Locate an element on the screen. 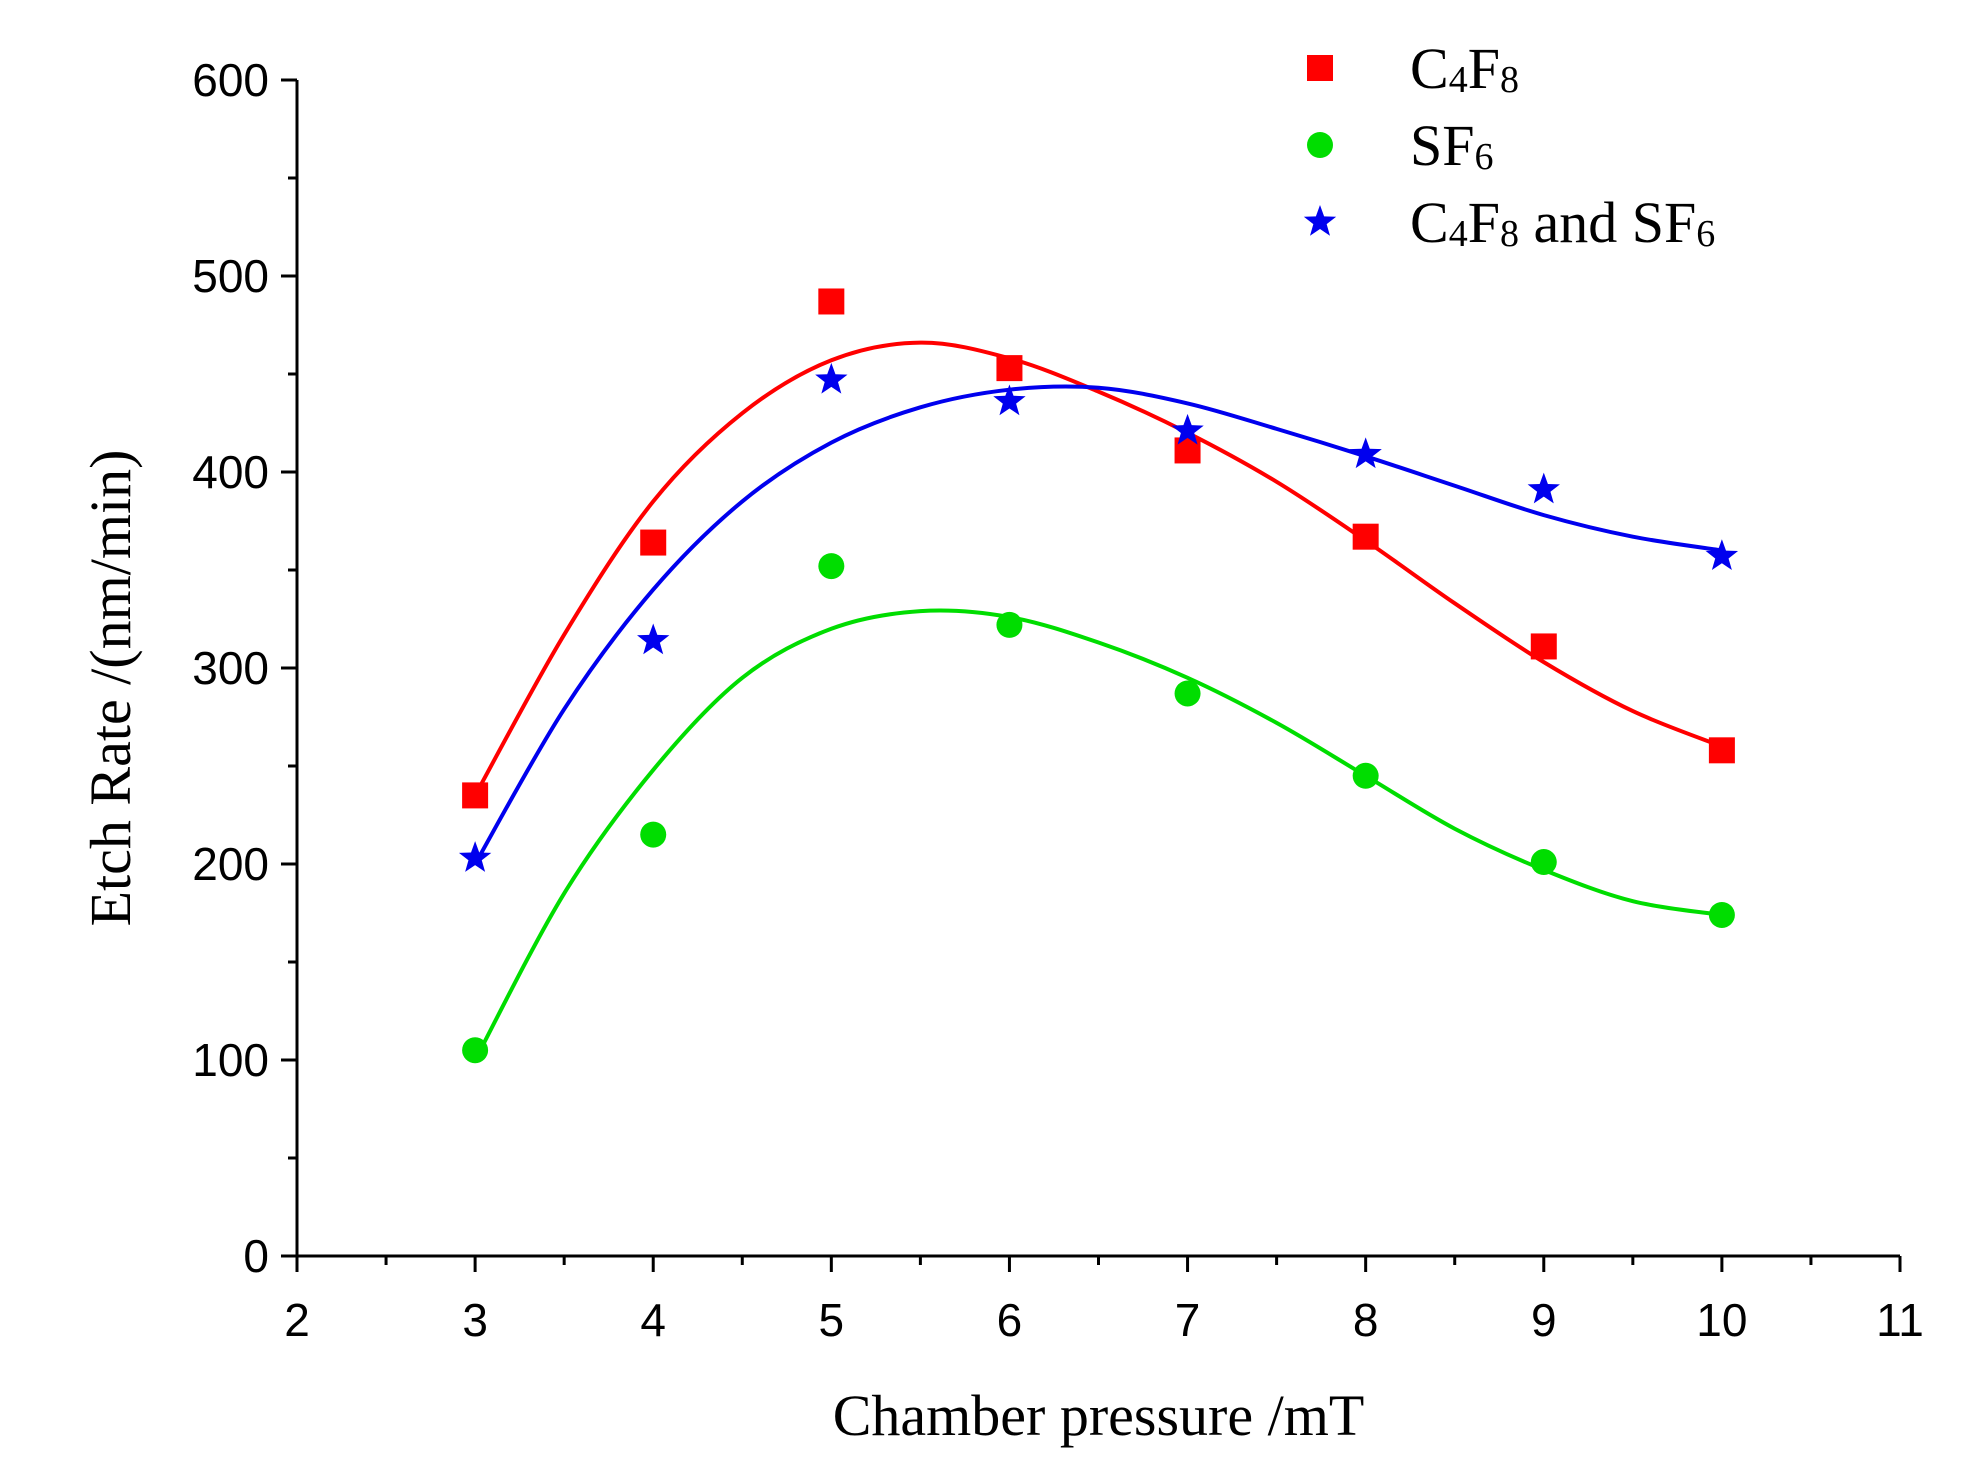 The width and height of the screenshot is (1975, 1468). x-axis-title: Chamber pressure /mT is located at coordinates (1099, 1415).